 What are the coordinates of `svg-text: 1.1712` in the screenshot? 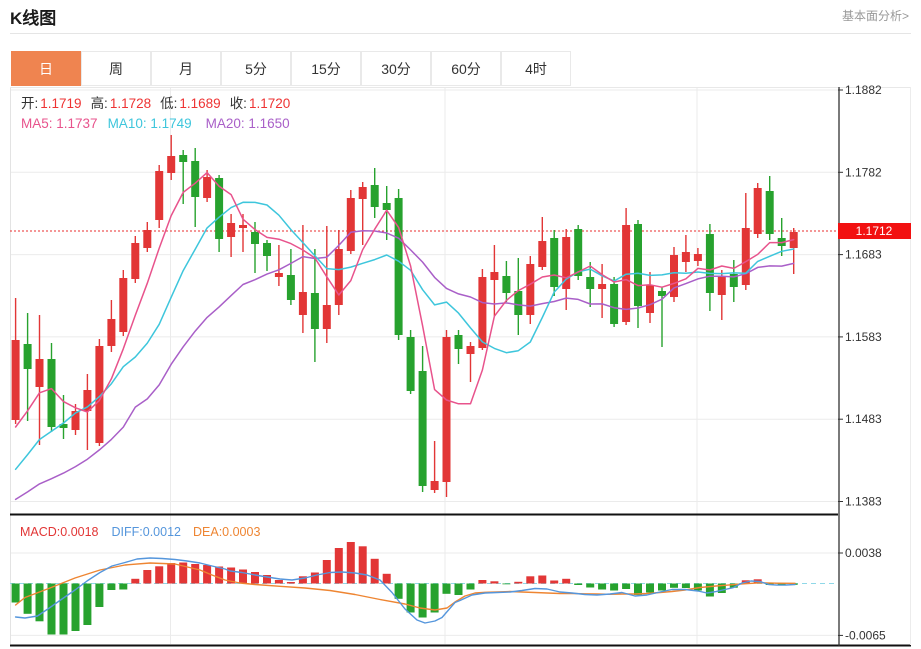 It's located at (874, 231).